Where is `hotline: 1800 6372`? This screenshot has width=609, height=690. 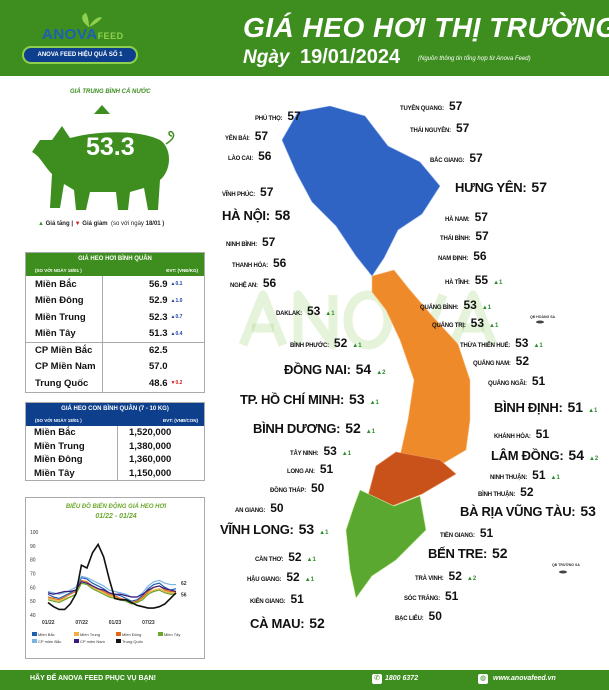
hotline: 1800 6372 is located at coordinates (402, 678).